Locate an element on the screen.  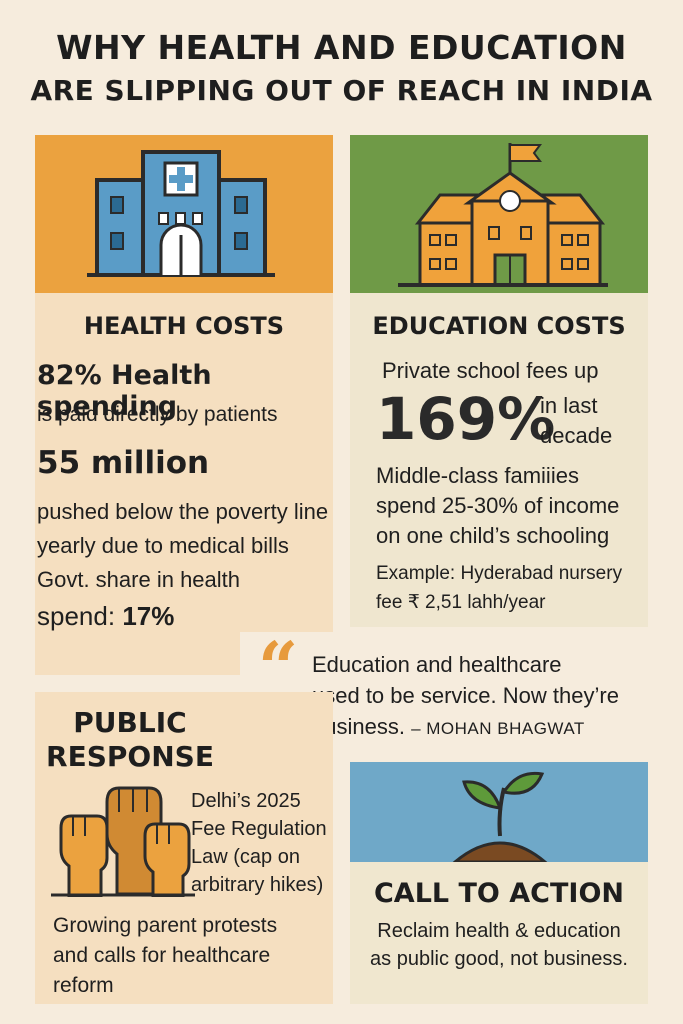
protest-line2: and calls for healthcare is located at coordinates (162, 955).